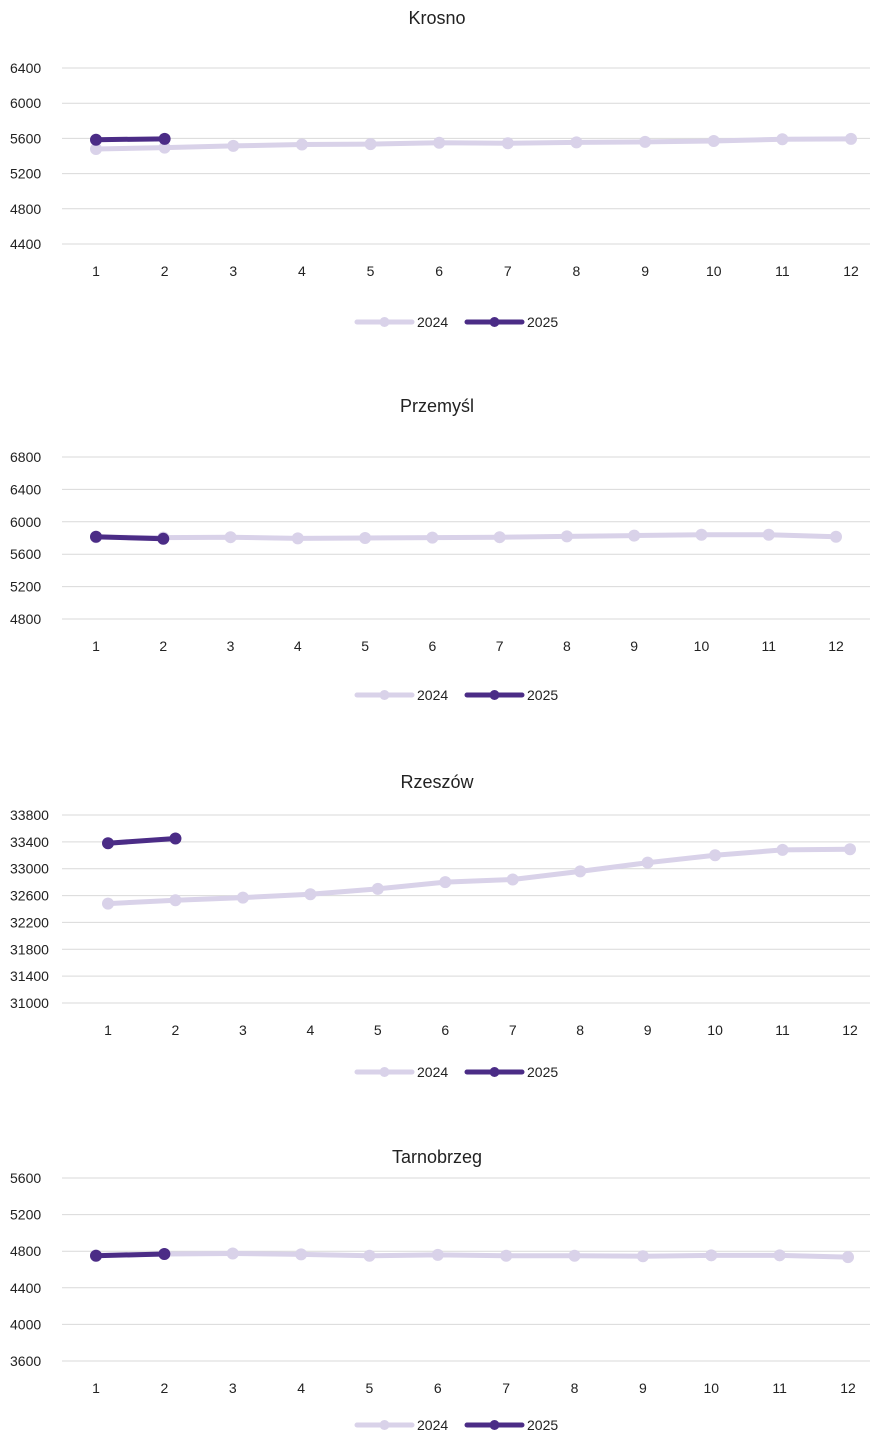  Describe the element at coordinates (29, 842) in the screenshot. I see `y-tick-label: 33400` at that location.